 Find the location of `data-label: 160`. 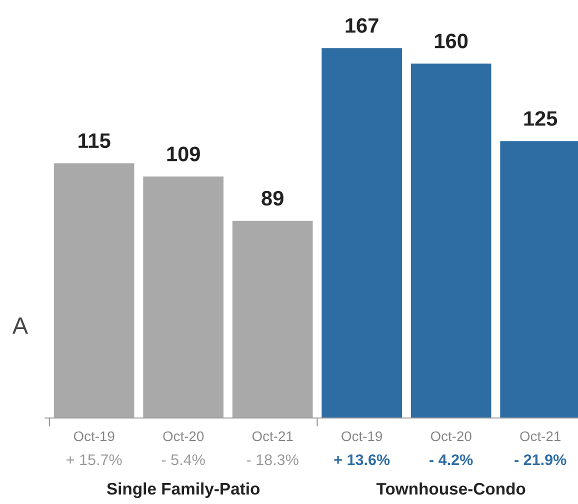

data-label: 160 is located at coordinates (451, 41).